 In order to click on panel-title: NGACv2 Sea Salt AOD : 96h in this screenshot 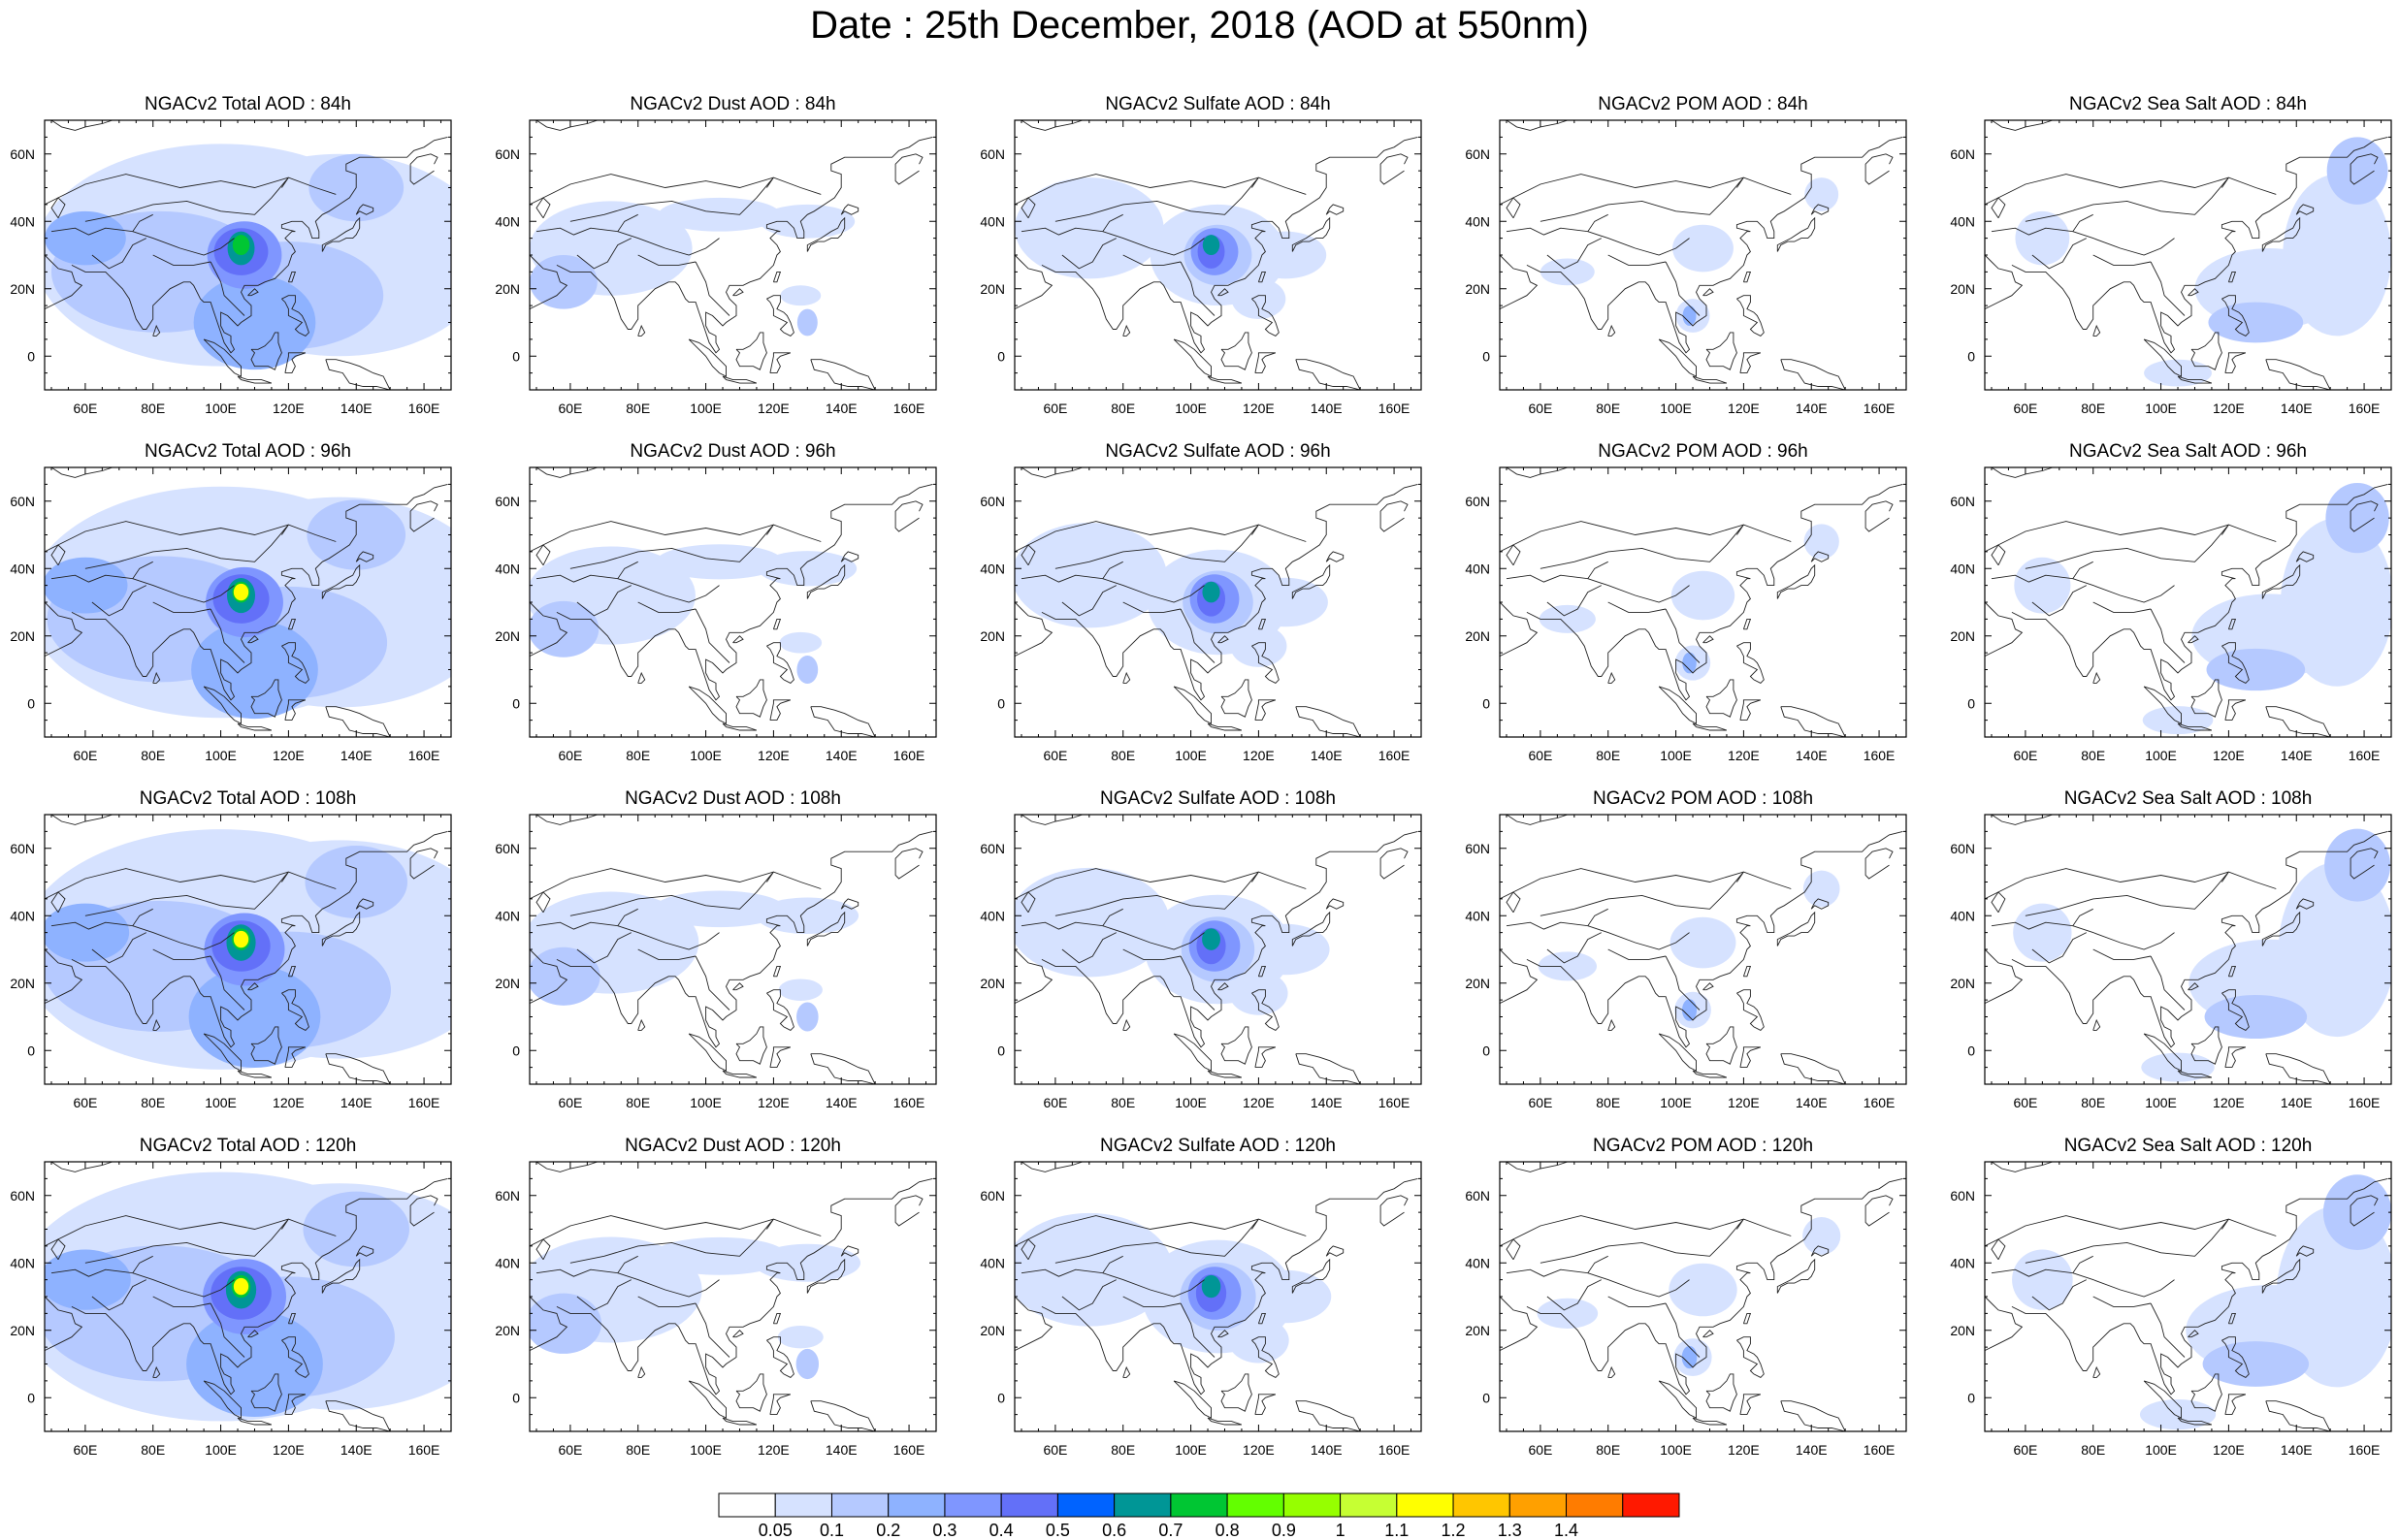, I will do `click(2188, 451)`.